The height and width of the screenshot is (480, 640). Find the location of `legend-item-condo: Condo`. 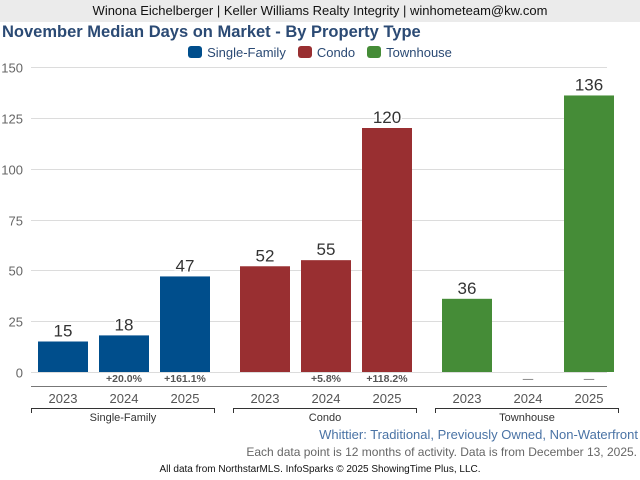

legend-item-condo: Condo is located at coordinates (326, 52).